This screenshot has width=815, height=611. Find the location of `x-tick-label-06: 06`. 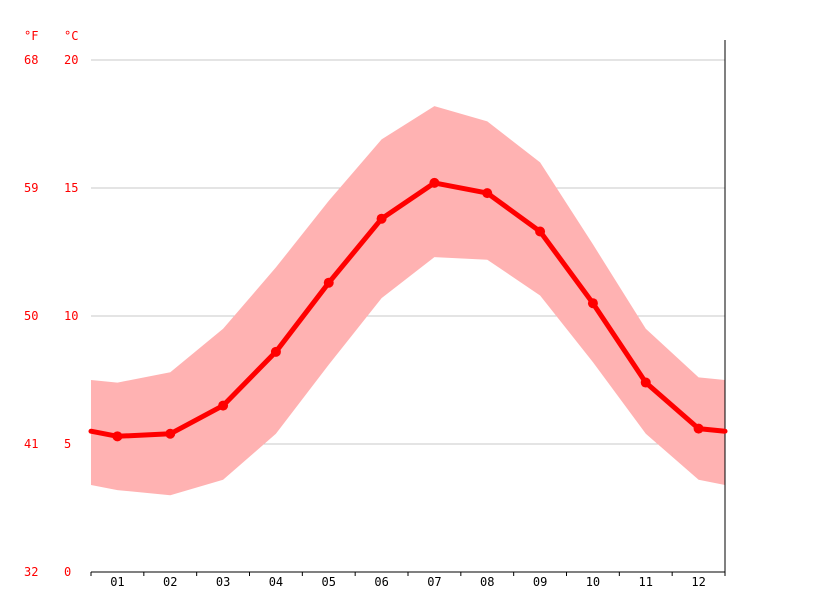

x-tick-label-06: 06 is located at coordinates (381, 582).